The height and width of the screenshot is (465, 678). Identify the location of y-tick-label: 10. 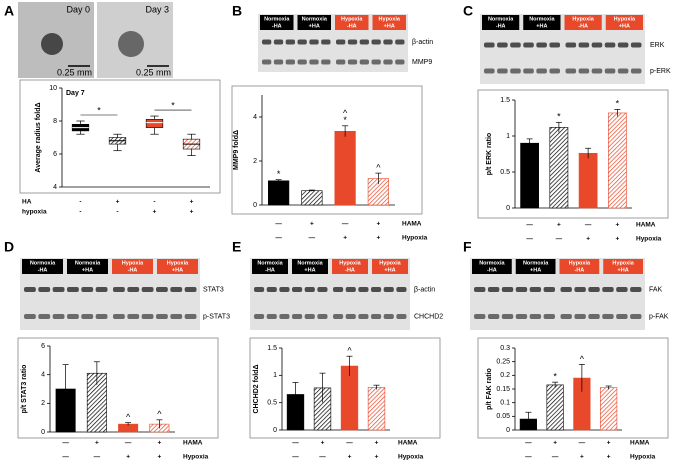
(53, 88).